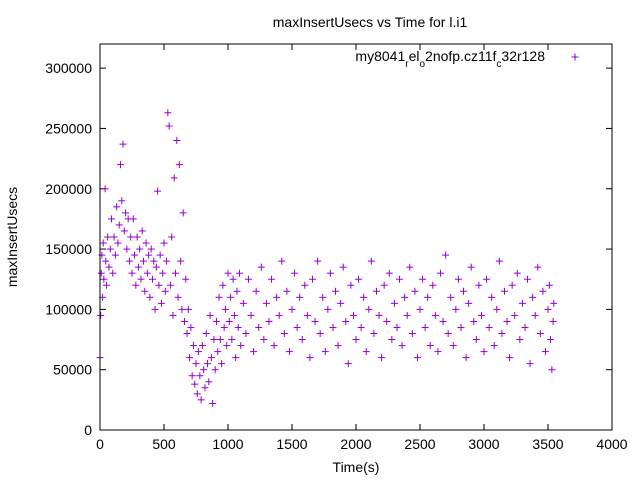 The width and height of the screenshot is (640, 485). I want to click on y-tick: 300000, so click(328, 68).